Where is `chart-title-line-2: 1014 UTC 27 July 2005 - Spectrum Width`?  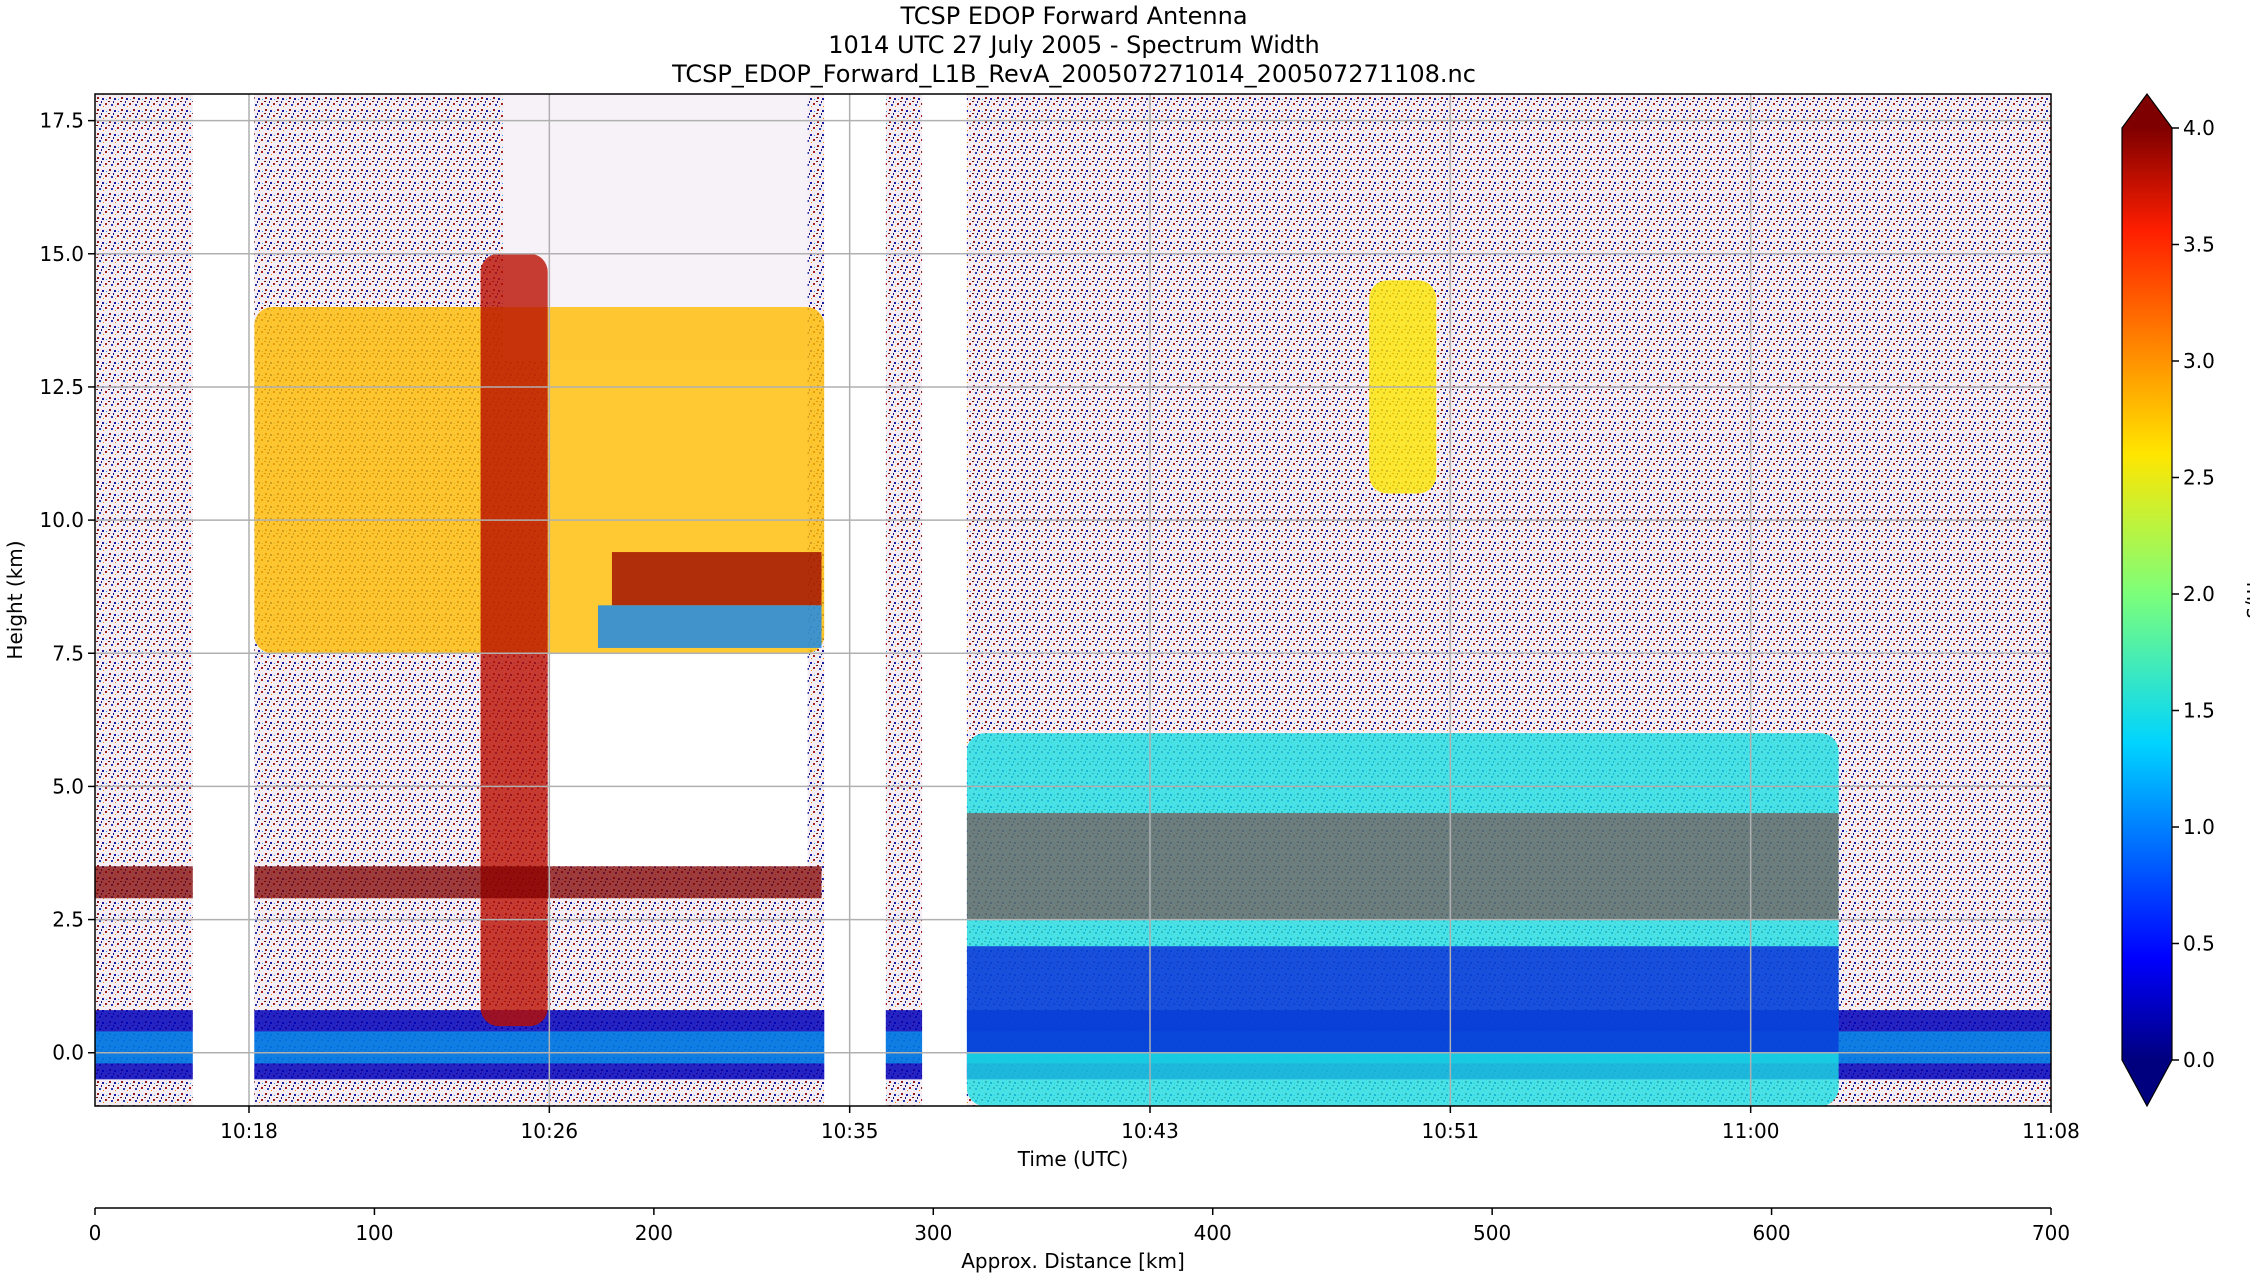
chart-title-line-2: 1014 UTC 27 July 2005 - Spectrum Width is located at coordinates (1074, 45).